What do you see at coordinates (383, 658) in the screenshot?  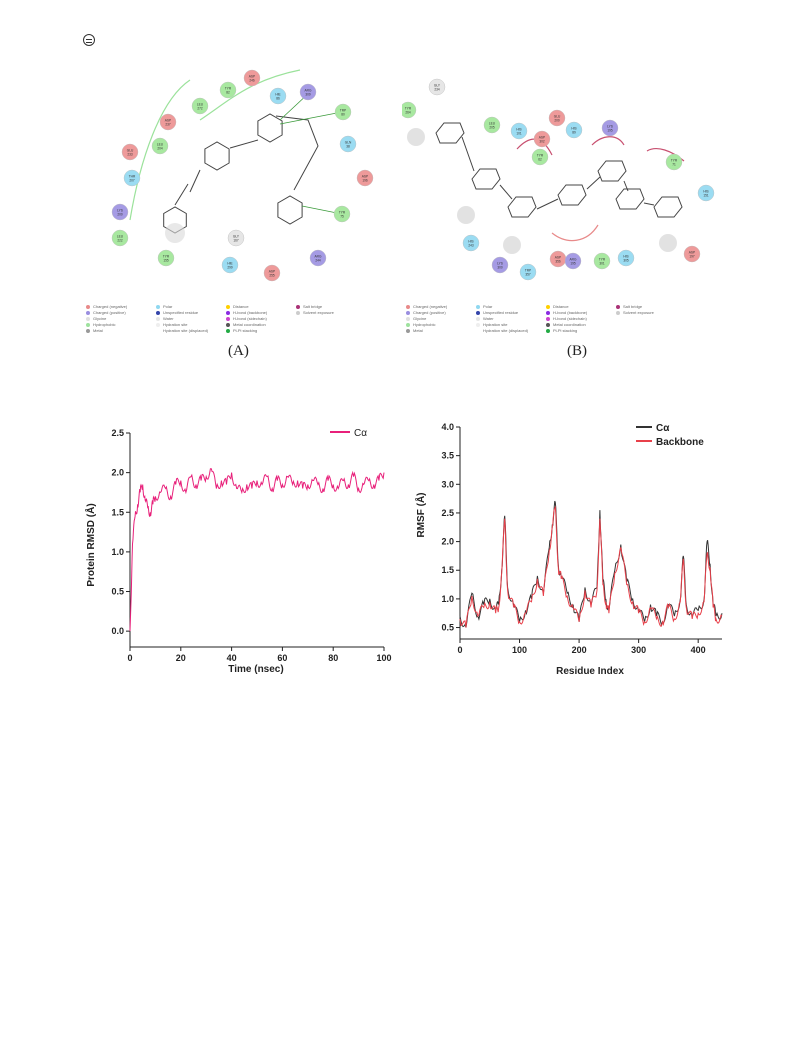 I see `rmsd-x-tick-label: 100` at bounding box center [383, 658].